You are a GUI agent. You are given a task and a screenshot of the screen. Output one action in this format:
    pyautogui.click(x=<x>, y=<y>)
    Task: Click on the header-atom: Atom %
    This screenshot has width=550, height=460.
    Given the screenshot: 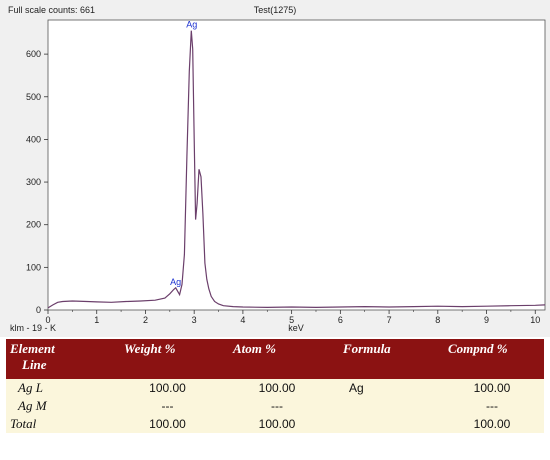 What is the action you would take?
    pyautogui.click(x=277, y=359)
    